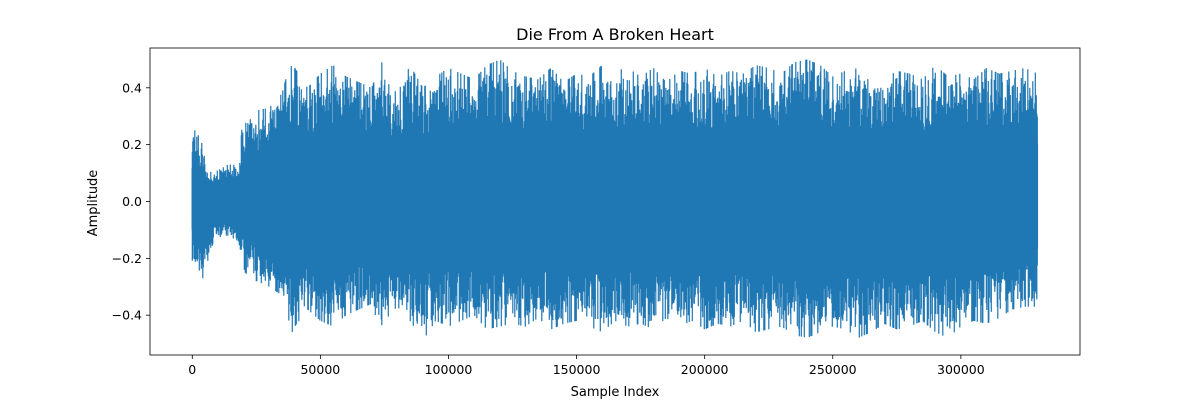 This screenshot has height=404, width=1200. What do you see at coordinates (961, 369) in the screenshot?
I see `x-tick-label: 300000` at bounding box center [961, 369].